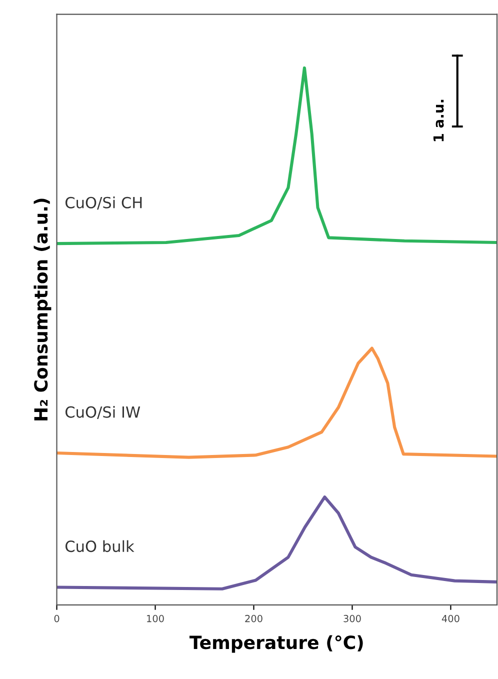 Image resolution: width=498 pixels, height=679 pixels. I want to click on annotation: 1 a.u., so click(438, 121).